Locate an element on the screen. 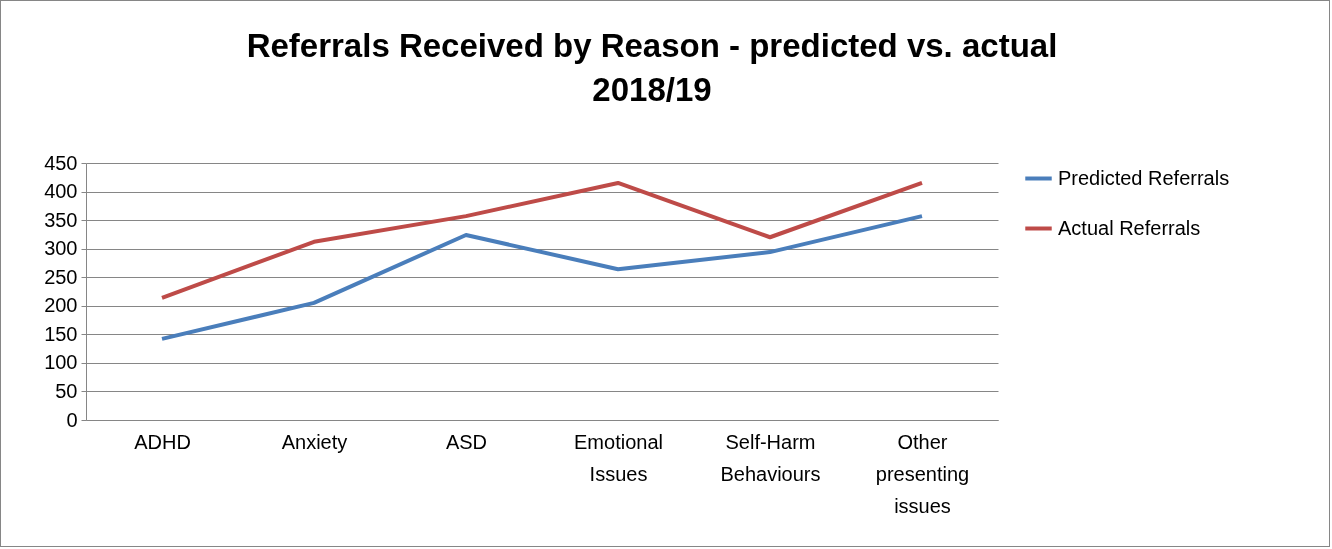 The image size is (1332, 549). y-tick-label: 200 is located at coordinates (61, 305).